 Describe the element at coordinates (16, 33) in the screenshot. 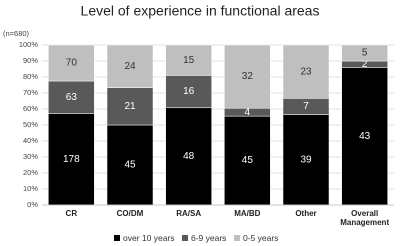

I see `sample-note: (n=680)` at that location.